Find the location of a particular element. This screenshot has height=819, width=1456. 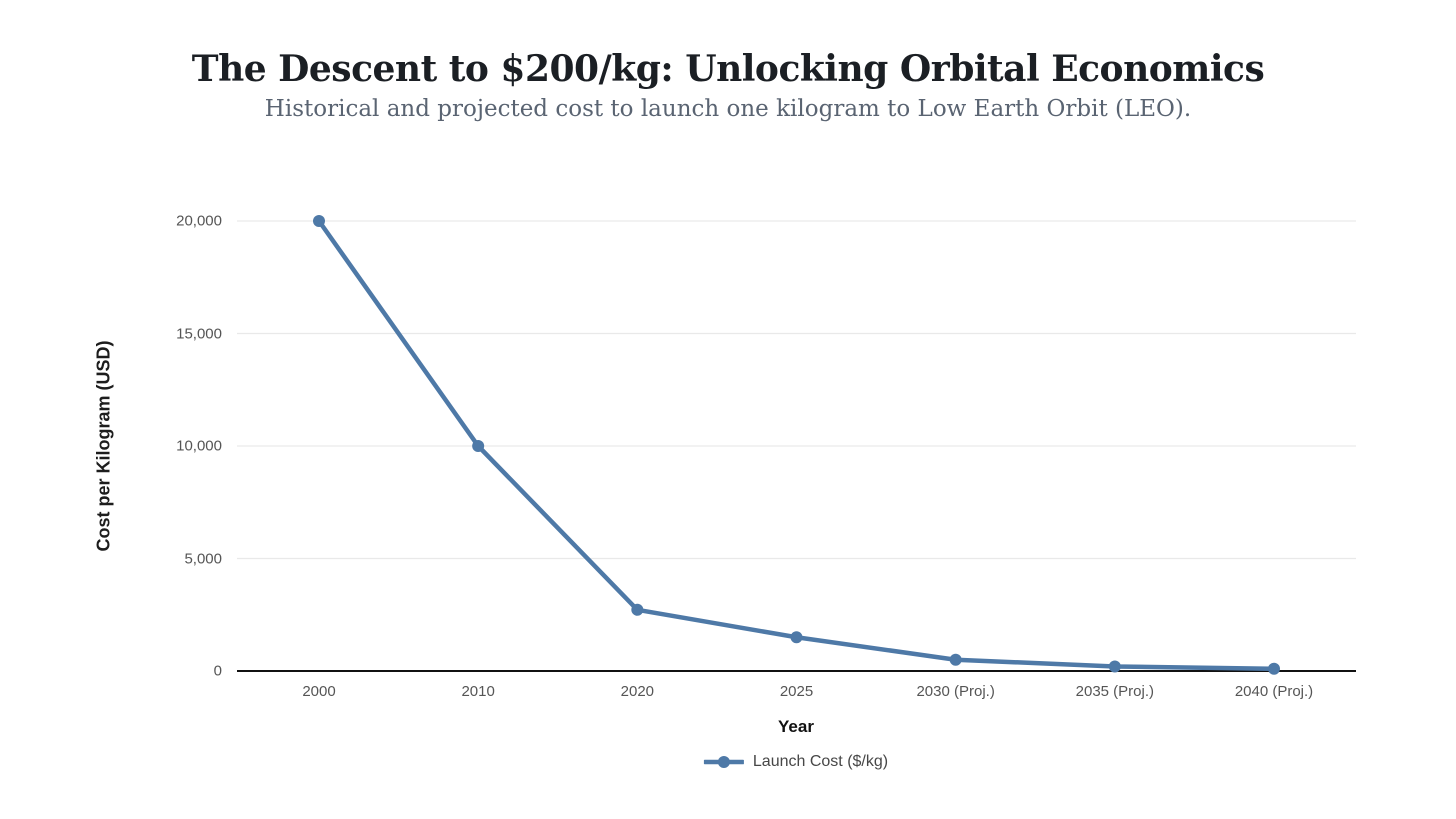

y-tick-label: 0 is located at coordinates (217, 671).